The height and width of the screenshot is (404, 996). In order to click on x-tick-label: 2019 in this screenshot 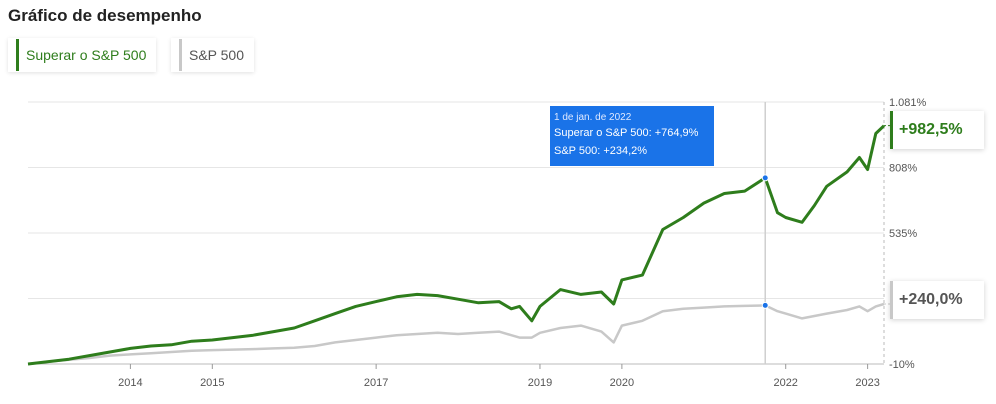, I will do `click(540, 383)`.